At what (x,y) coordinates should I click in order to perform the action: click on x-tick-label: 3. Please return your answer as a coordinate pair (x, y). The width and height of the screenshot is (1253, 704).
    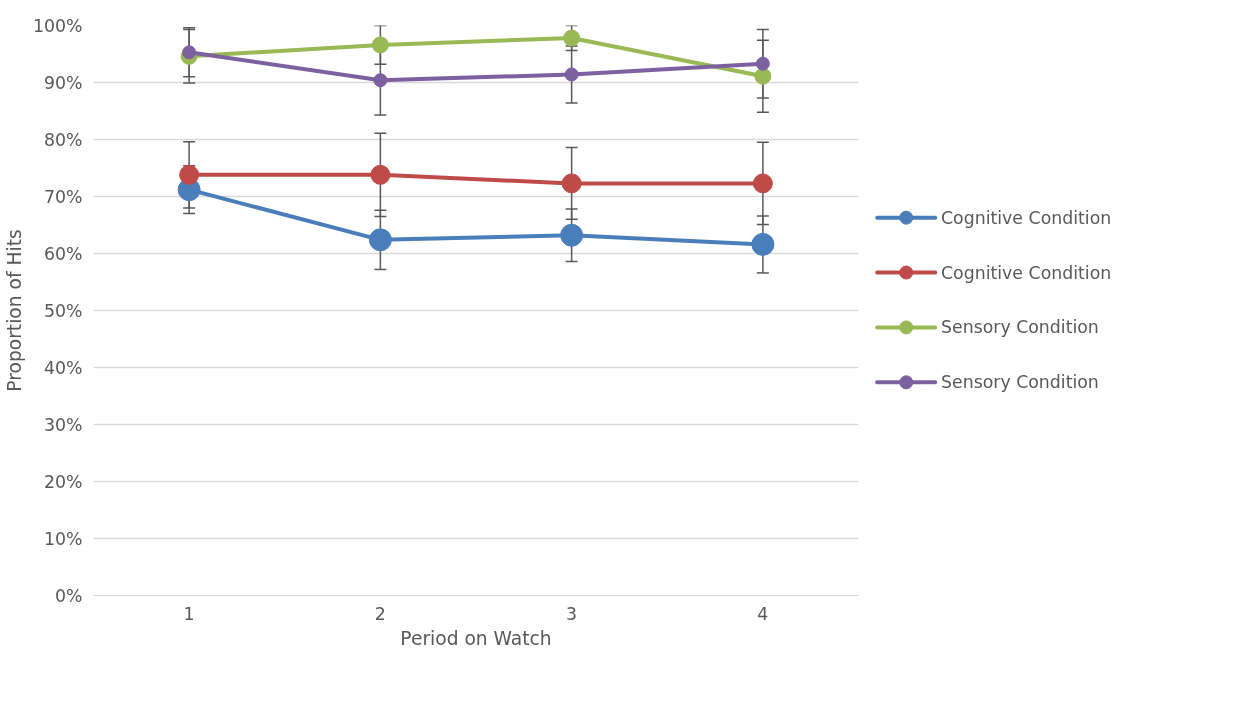
    Looking at the image, I should click on (572, 613).